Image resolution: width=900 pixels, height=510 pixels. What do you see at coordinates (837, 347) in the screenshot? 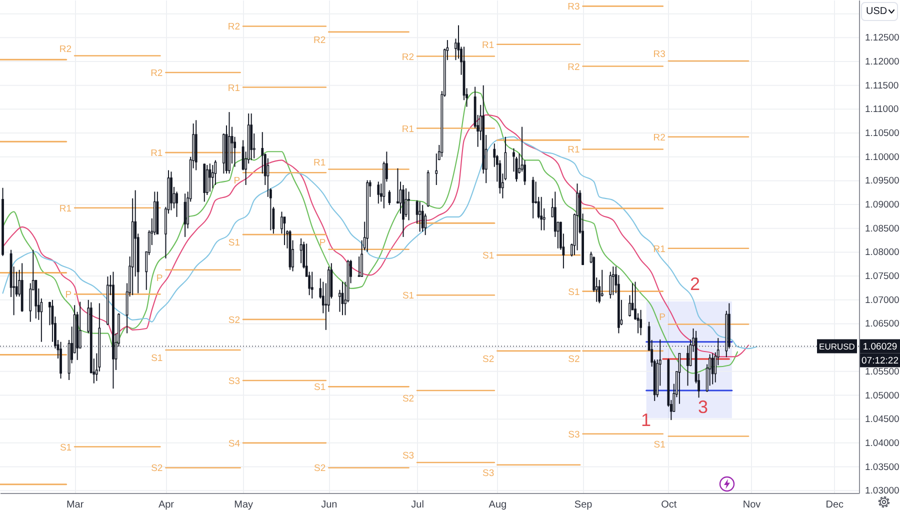
I see `ref-line-label: EURUSD` at bounding box center [837, 347].